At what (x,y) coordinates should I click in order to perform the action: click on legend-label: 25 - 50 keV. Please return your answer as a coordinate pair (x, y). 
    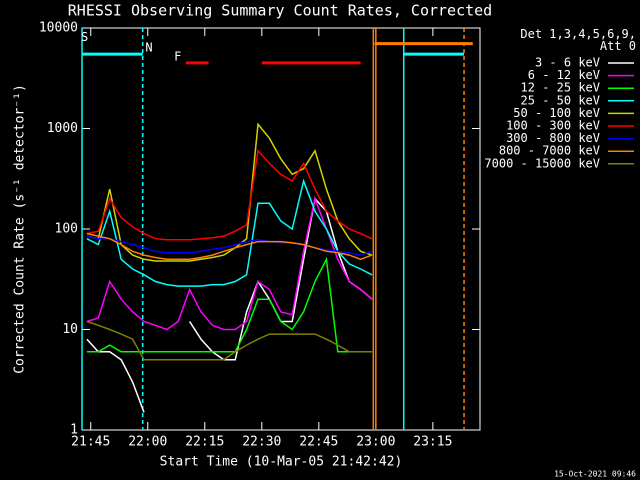
    Looking at the image, I should click on (560, 100).